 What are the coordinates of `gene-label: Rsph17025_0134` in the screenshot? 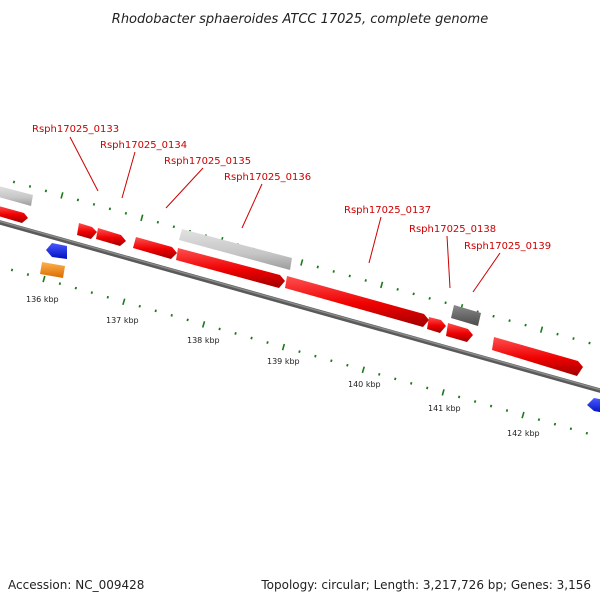 It's located at (143, 145).